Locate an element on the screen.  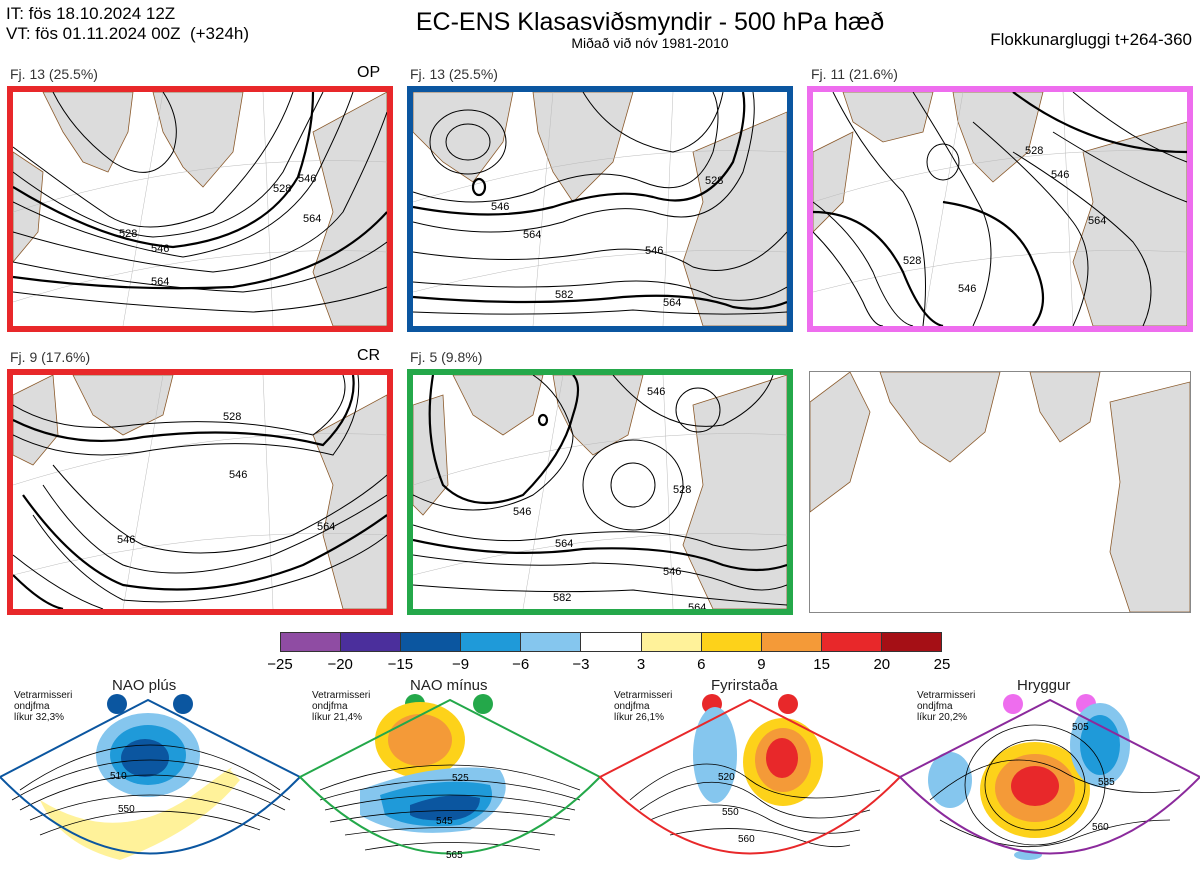
colorbar-tick: −9 is located at coordinates (460, 664).